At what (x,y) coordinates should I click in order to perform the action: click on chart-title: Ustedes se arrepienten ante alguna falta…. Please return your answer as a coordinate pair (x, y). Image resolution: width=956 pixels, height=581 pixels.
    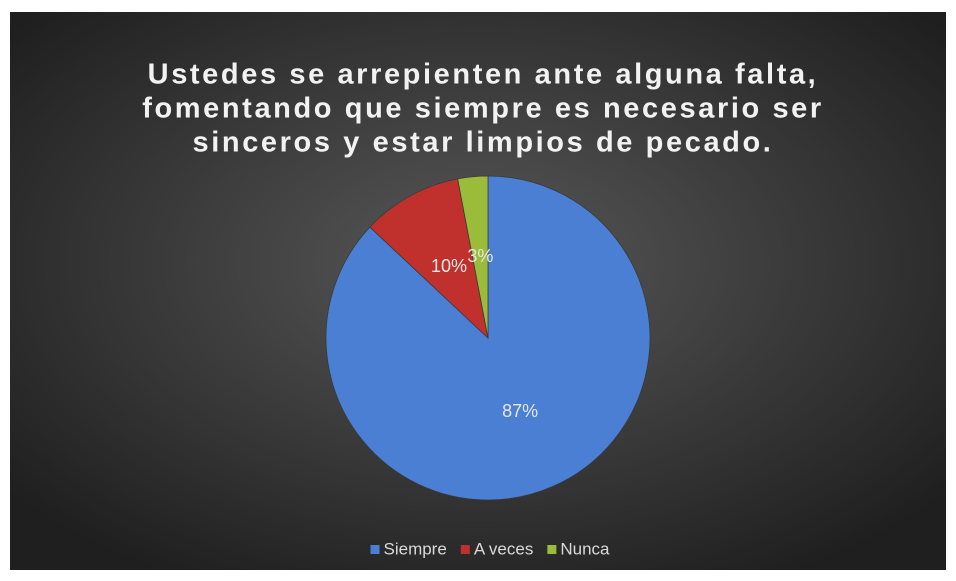
    Looking at the image, I should click on (483, 75).